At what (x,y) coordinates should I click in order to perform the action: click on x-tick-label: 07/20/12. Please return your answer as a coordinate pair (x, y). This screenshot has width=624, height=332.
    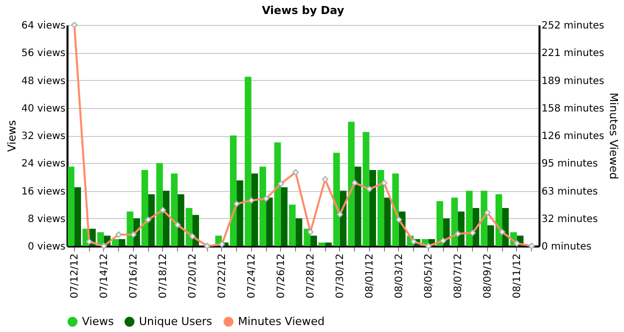
    Looking at the image, I should click on (192, 276).